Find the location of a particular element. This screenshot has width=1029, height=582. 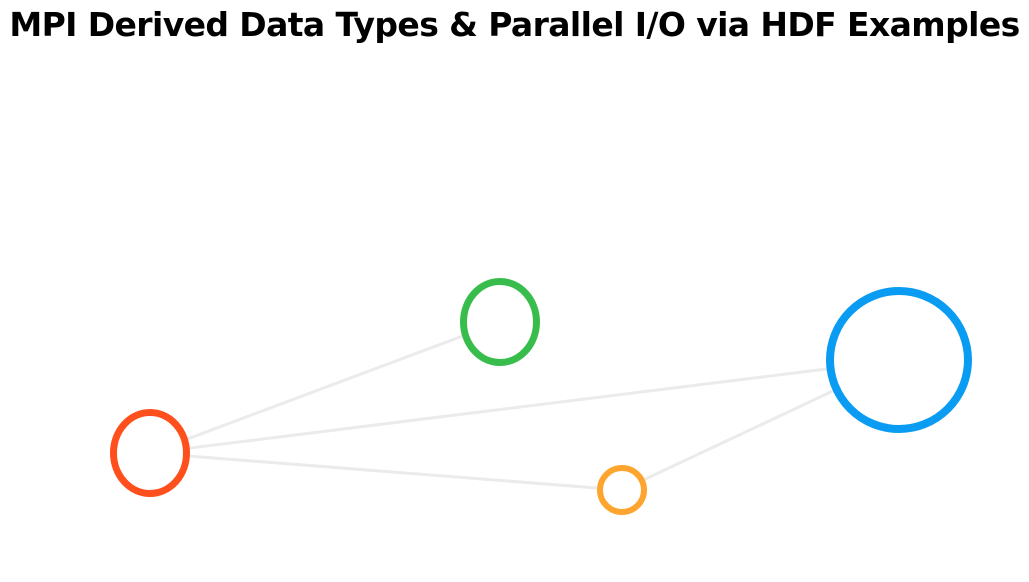

edge-red-orange is located at coordinates (393, 472).